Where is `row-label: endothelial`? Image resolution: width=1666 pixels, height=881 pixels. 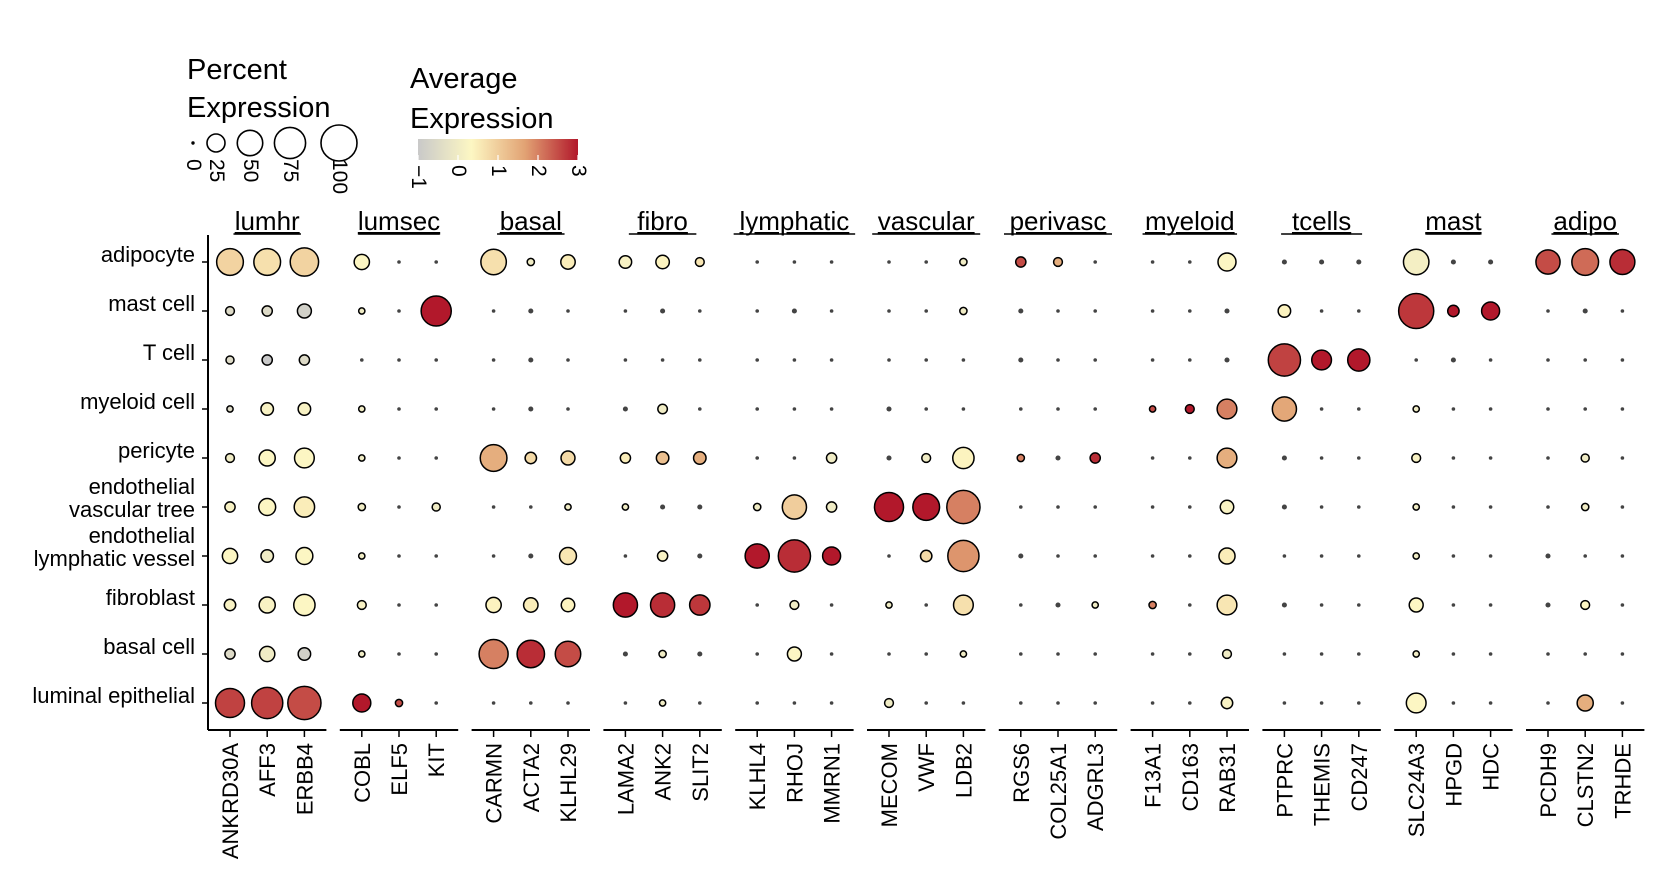 row-label: endothelial is located at coordinates (142, 535).